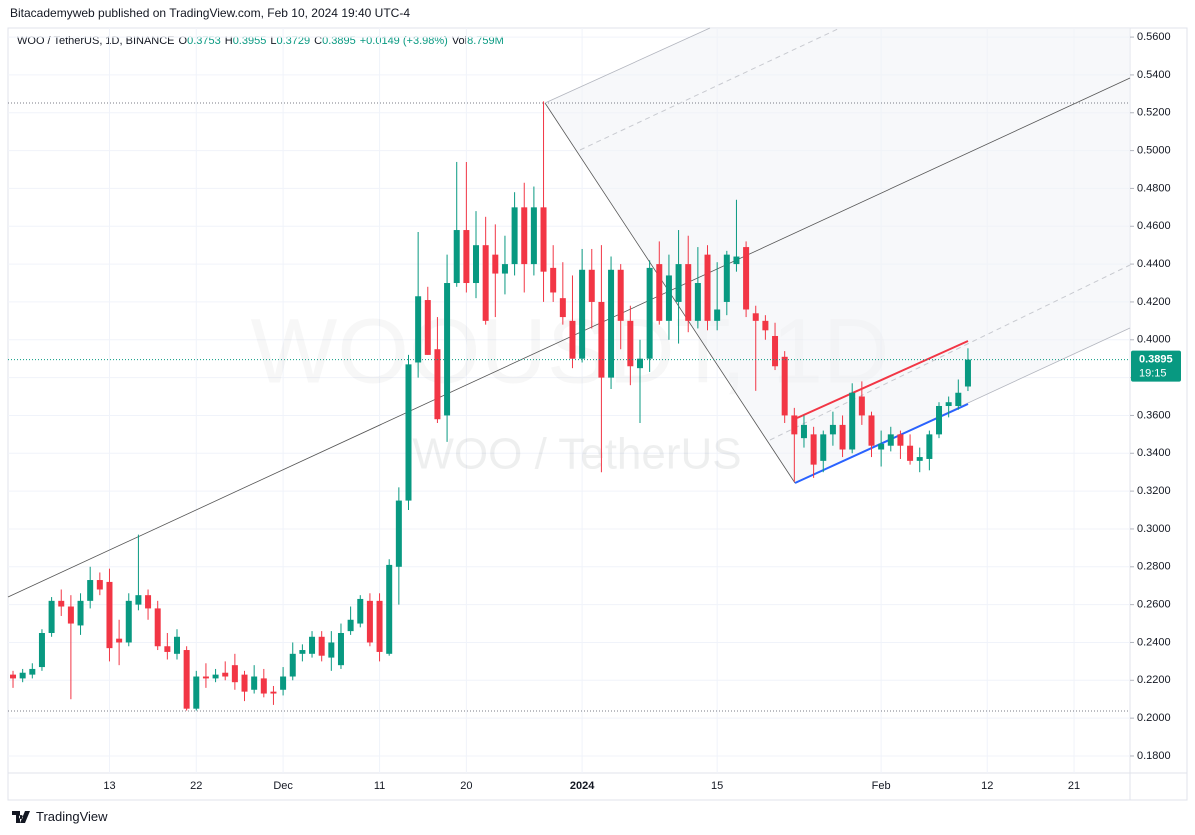 The width and height of the screenshot is (1195, 835). Describe the element at coordinates (293, 41) in the screenshot. I see `value: 0.3729` at that location.